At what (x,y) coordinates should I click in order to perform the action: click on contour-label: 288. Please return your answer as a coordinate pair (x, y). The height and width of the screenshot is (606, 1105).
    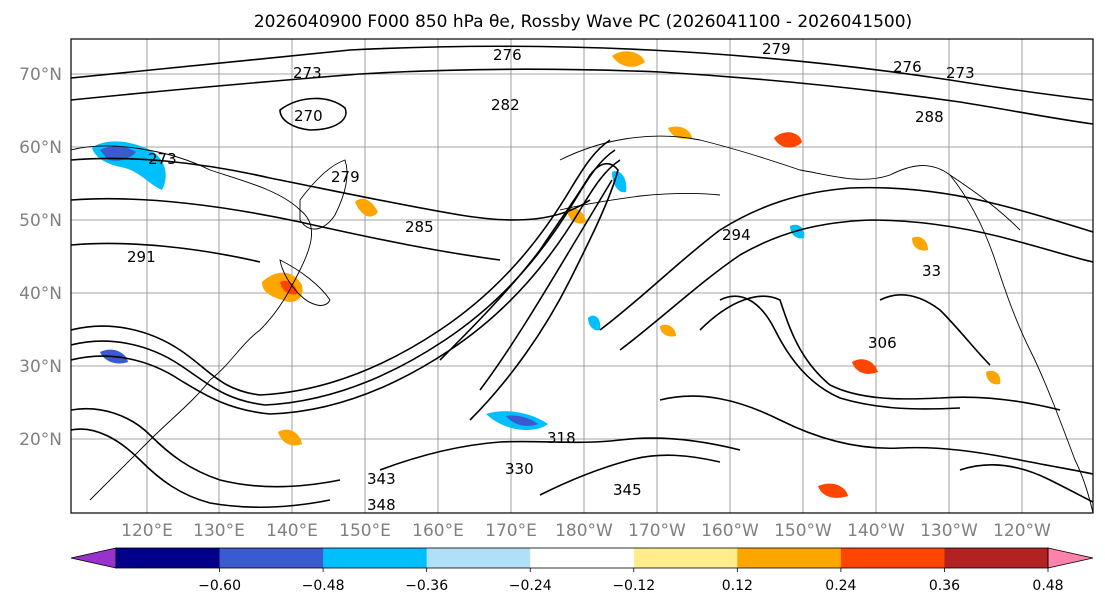
    Looking at the image, I should click on (929, 117).